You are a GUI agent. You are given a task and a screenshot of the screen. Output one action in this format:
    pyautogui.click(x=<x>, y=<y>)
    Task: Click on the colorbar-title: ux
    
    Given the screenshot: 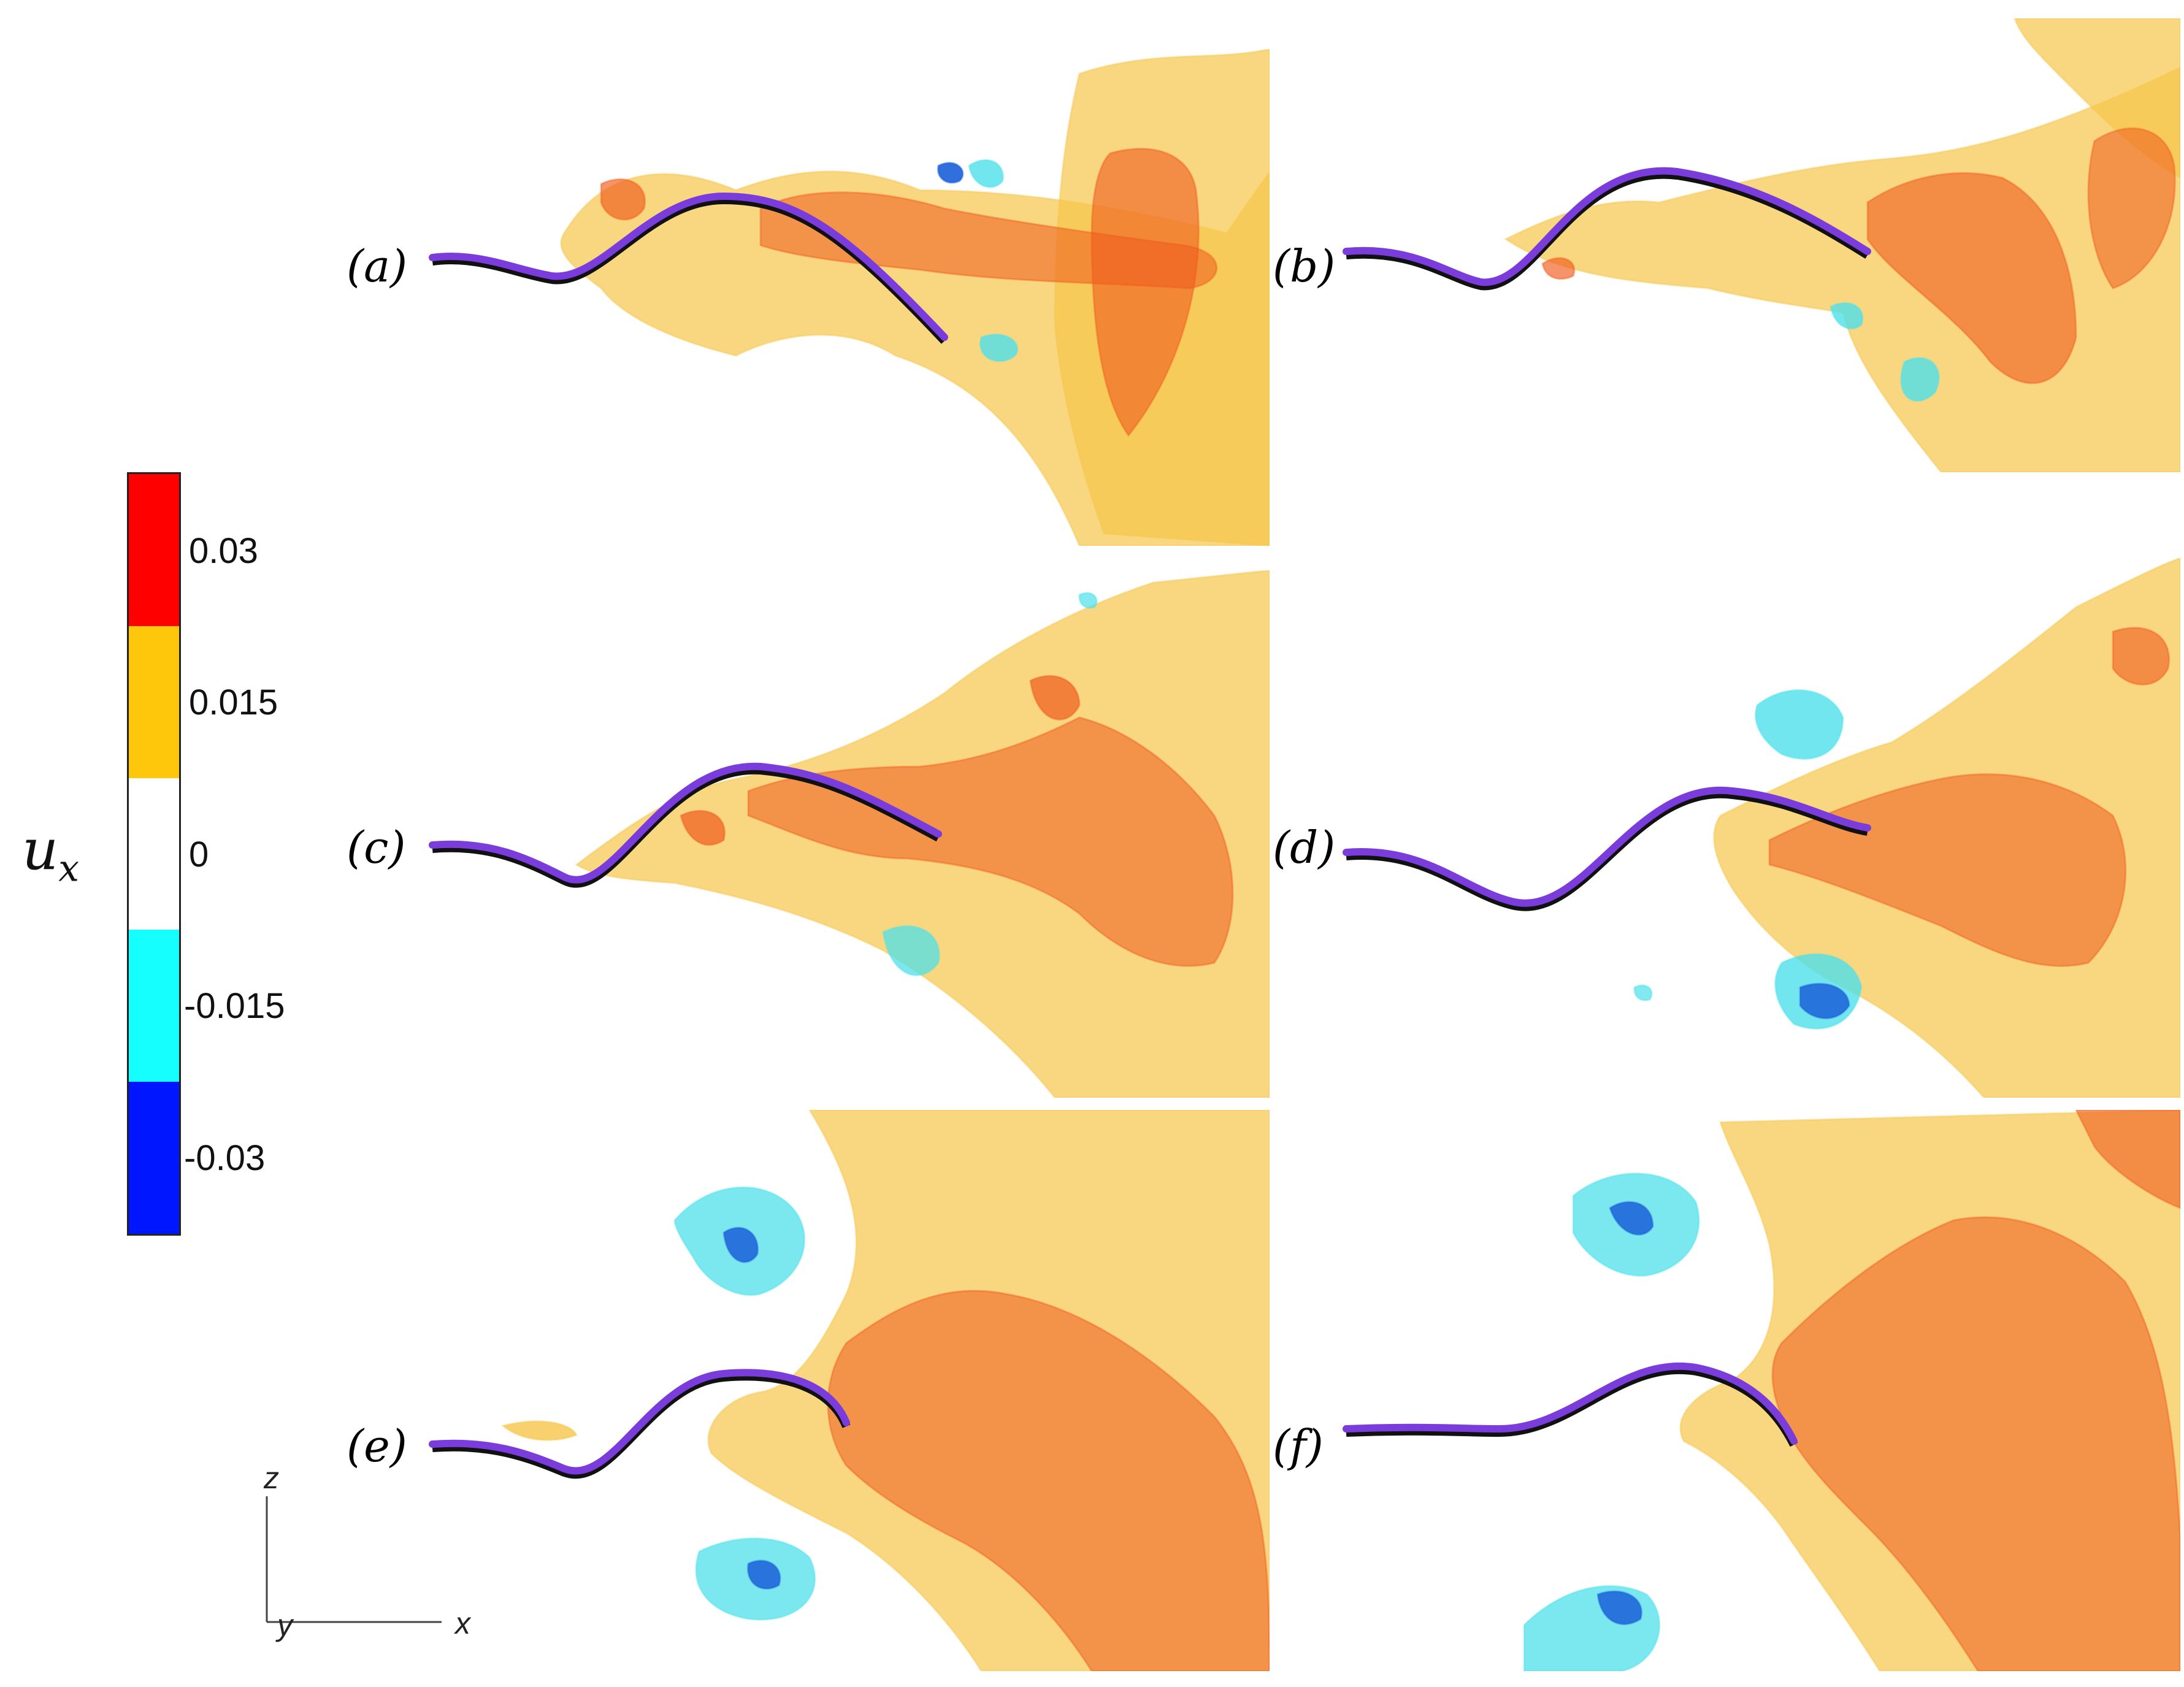 What is the action you would take?
    pyautogui.click(x=51, y=853)
    